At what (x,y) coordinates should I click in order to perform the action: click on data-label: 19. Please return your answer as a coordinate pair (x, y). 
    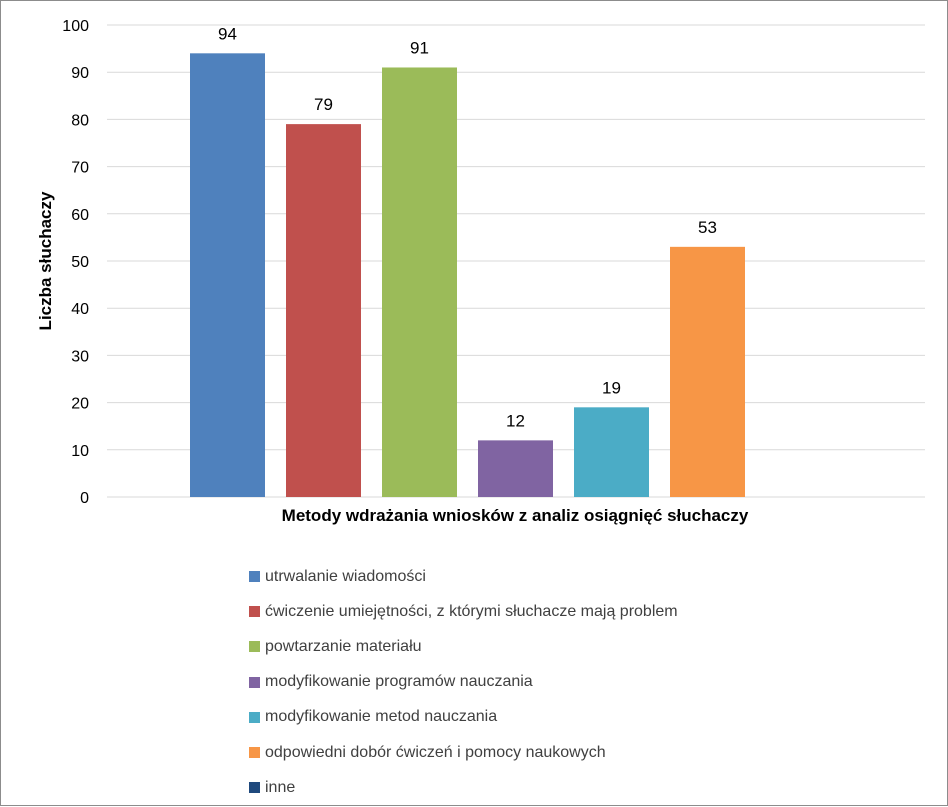
    Looking at the image, I should click on (611, 387).